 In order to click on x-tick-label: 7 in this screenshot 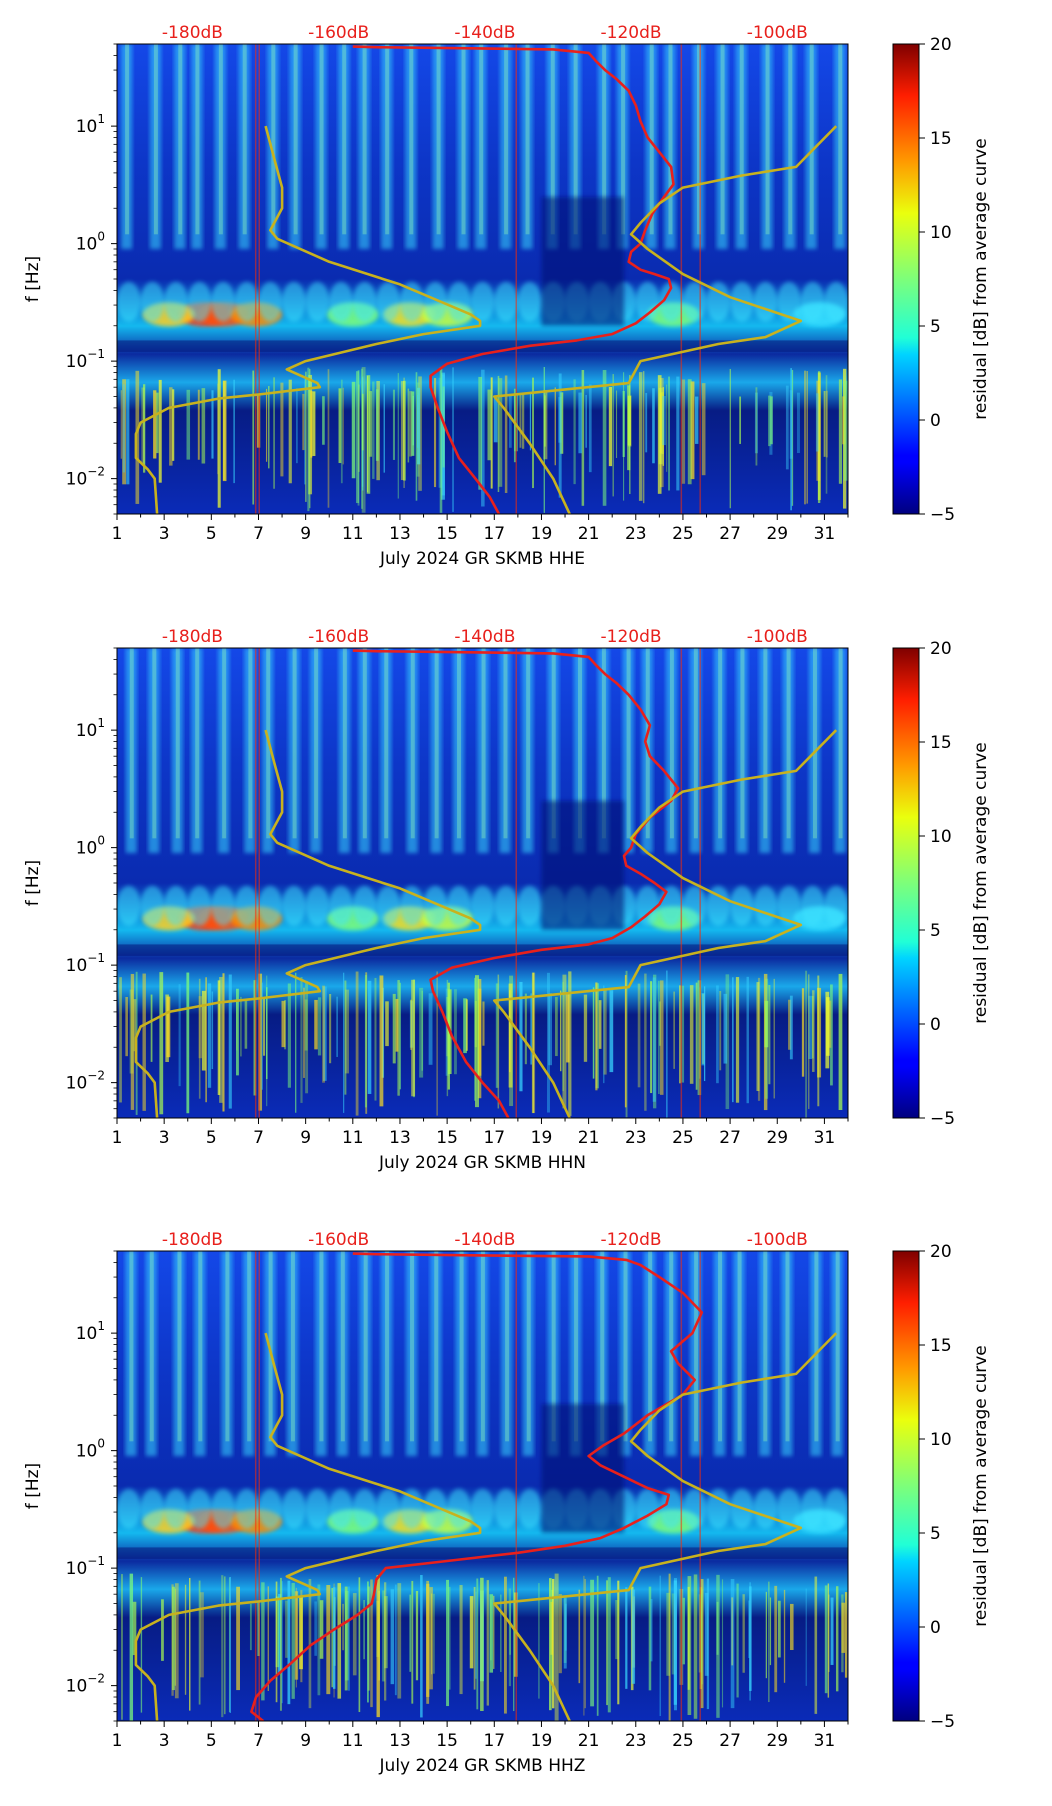, I will do `click(258, 1138)`.